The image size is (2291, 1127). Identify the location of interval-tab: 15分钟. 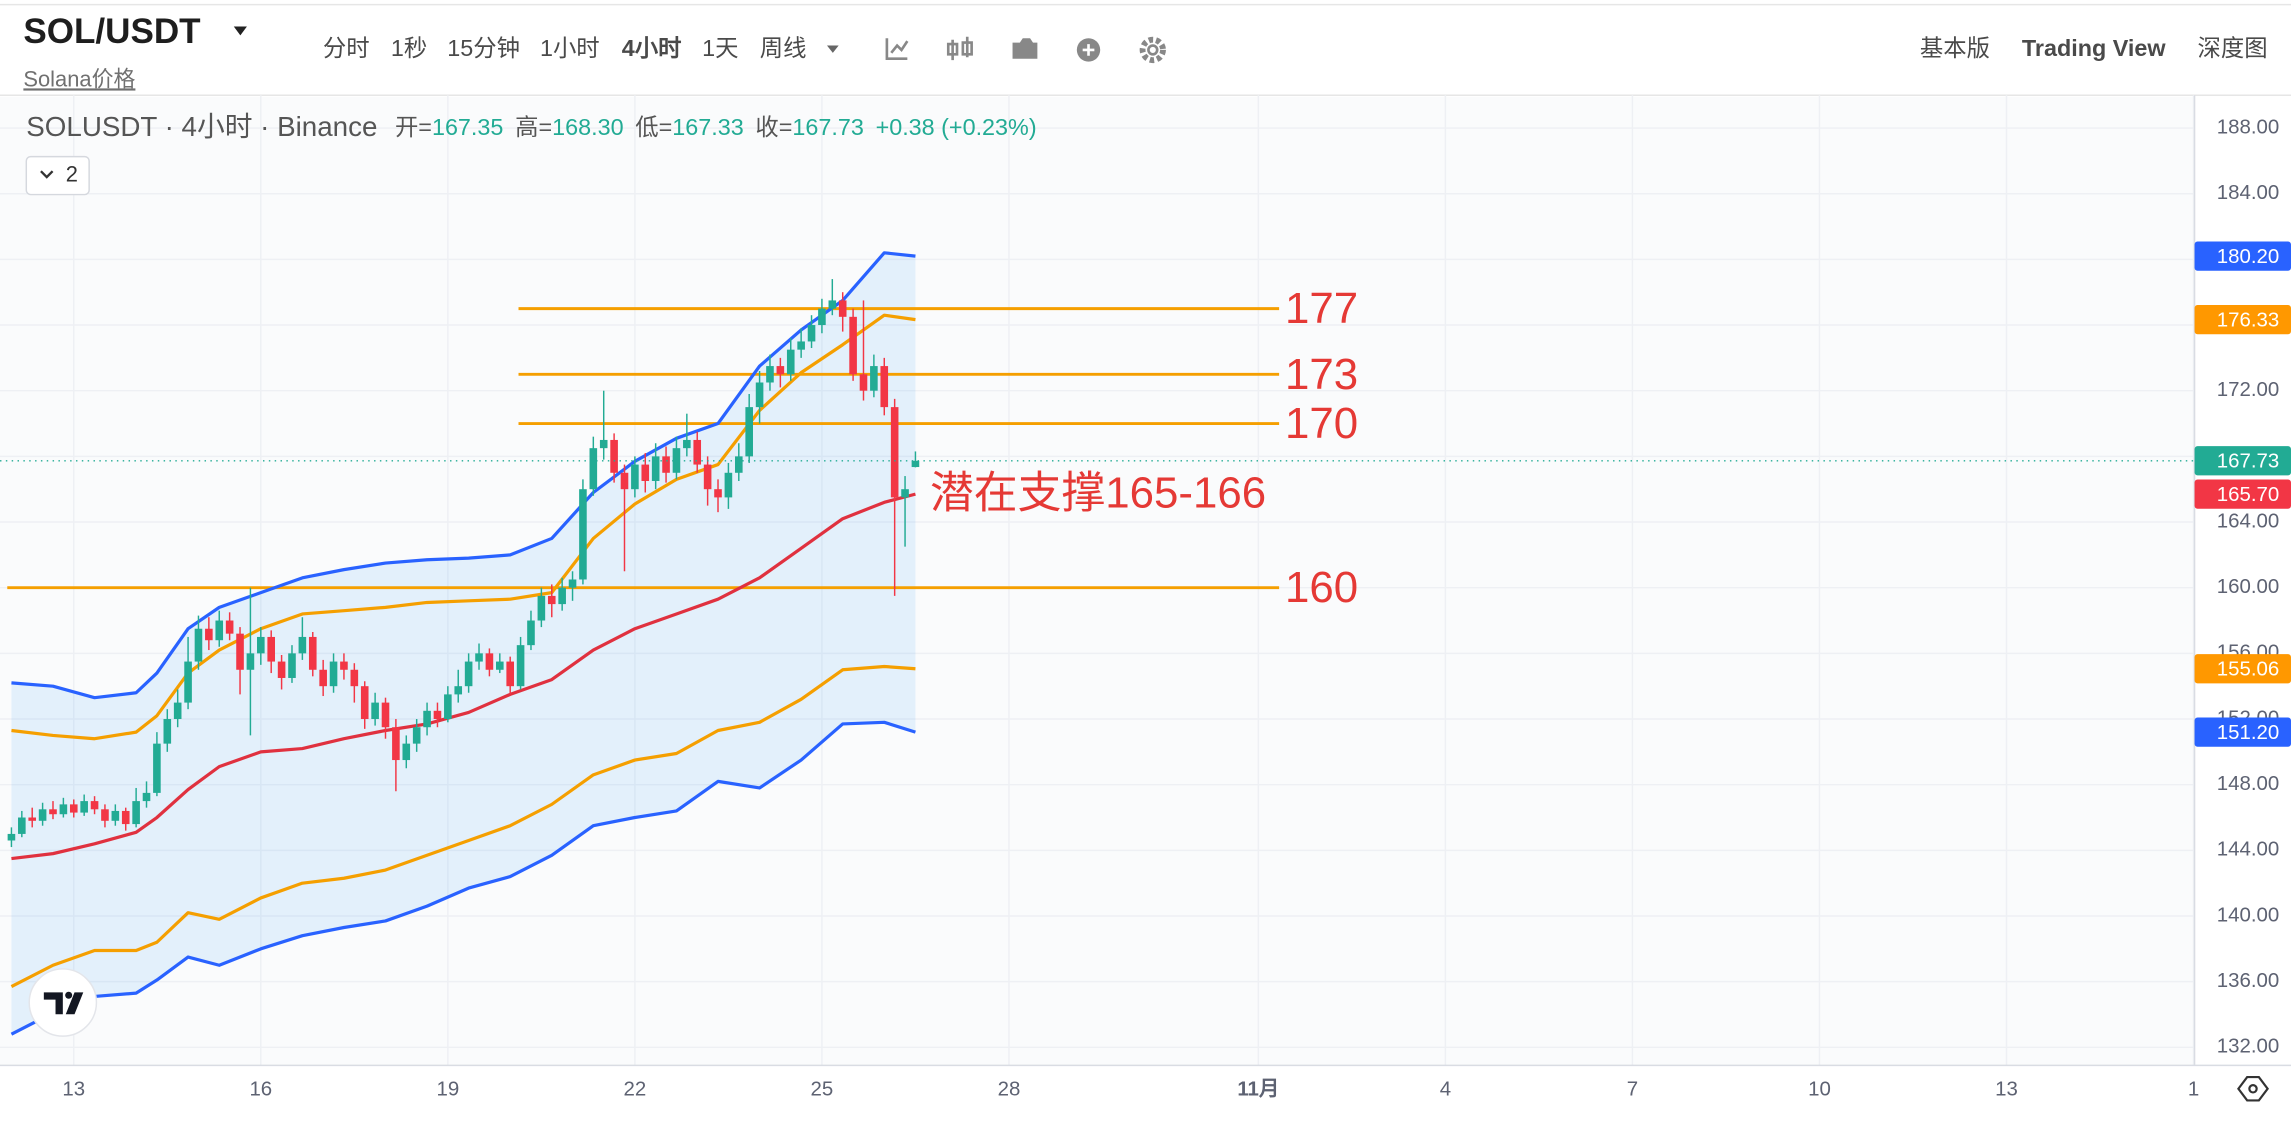
(483, 48).